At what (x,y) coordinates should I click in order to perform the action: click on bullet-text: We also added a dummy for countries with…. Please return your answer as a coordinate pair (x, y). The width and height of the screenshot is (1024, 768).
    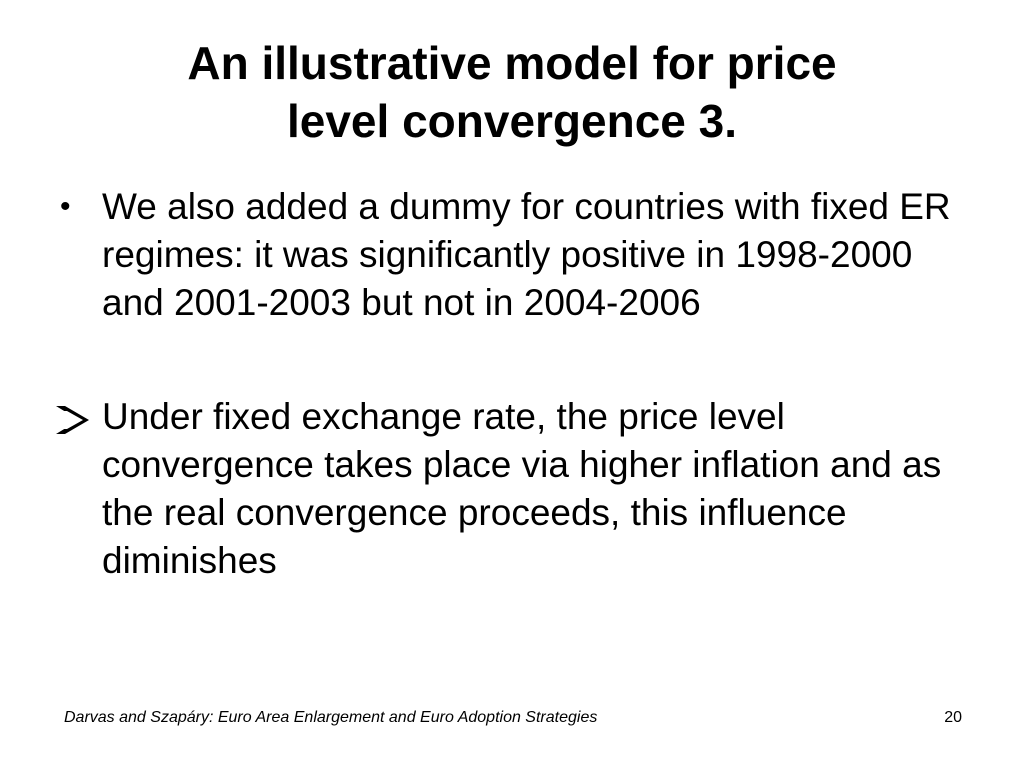
    Looking at the image, I should click on (526, 254).